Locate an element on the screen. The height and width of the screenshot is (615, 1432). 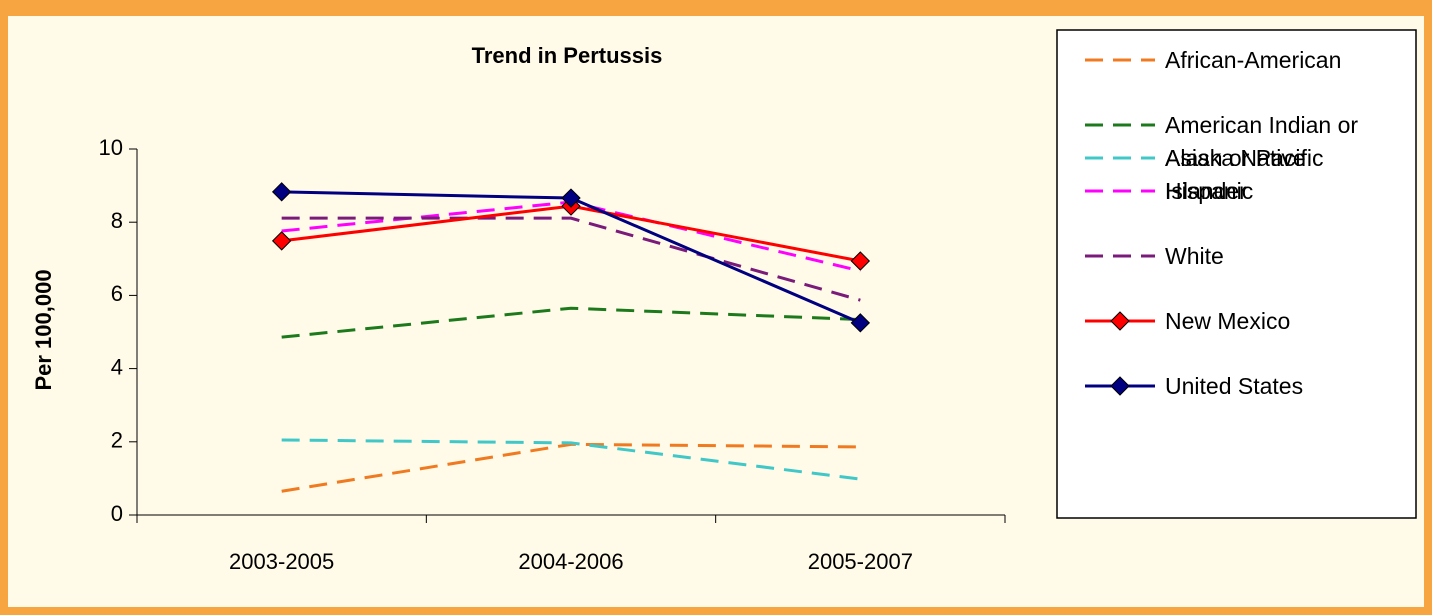
x-tick-label: 2005-2007 is located at coordinates (860, 561).